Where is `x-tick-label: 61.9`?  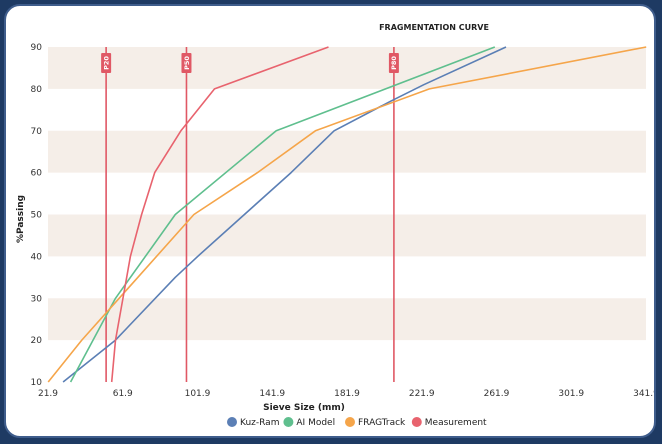
x-tick-label: 61.9 is located at coordinates (123, 394).